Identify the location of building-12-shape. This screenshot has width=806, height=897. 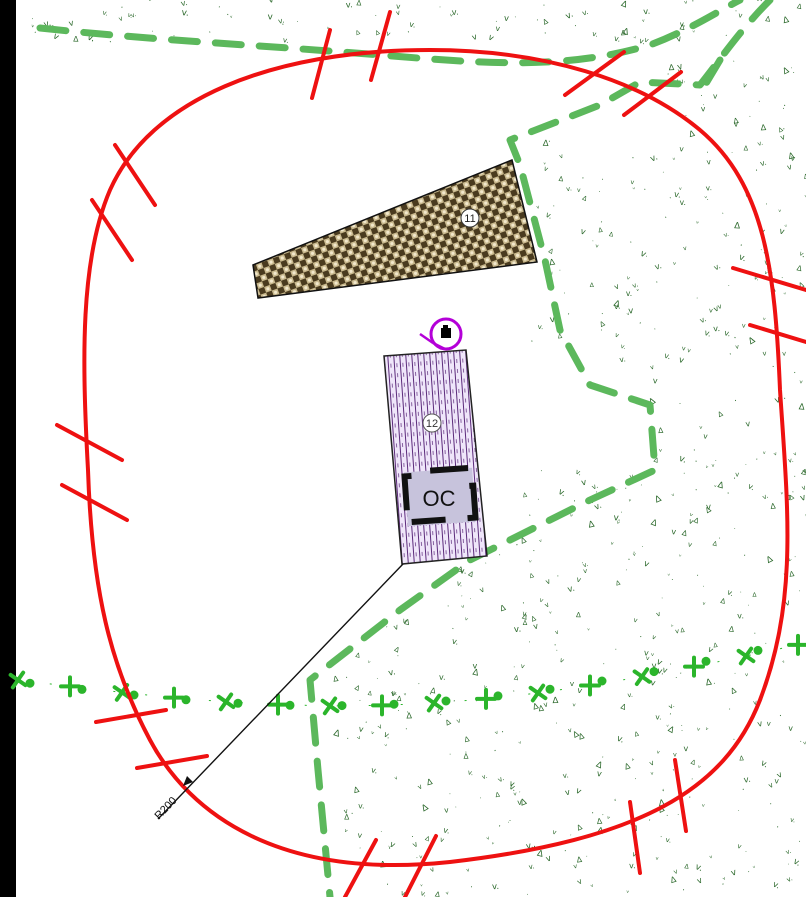
(435, 457).